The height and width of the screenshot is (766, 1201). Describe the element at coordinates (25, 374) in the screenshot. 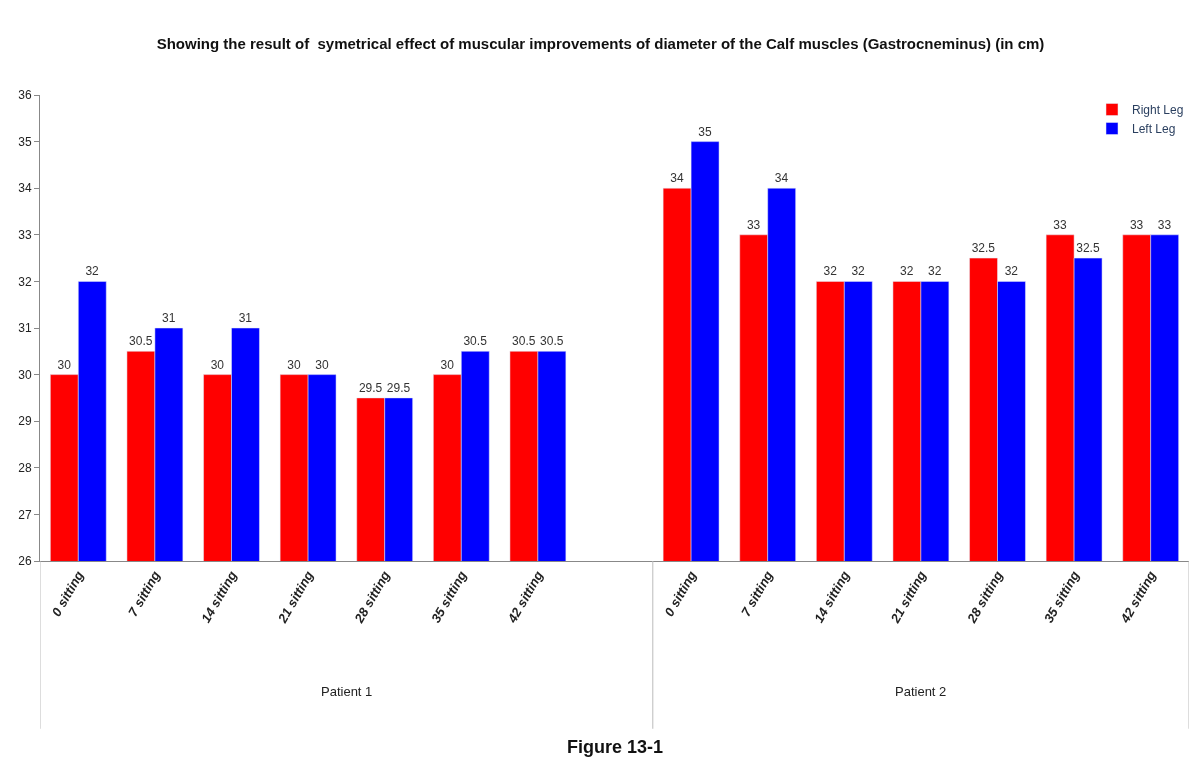

I see `y-tick-label: 30` at that location.